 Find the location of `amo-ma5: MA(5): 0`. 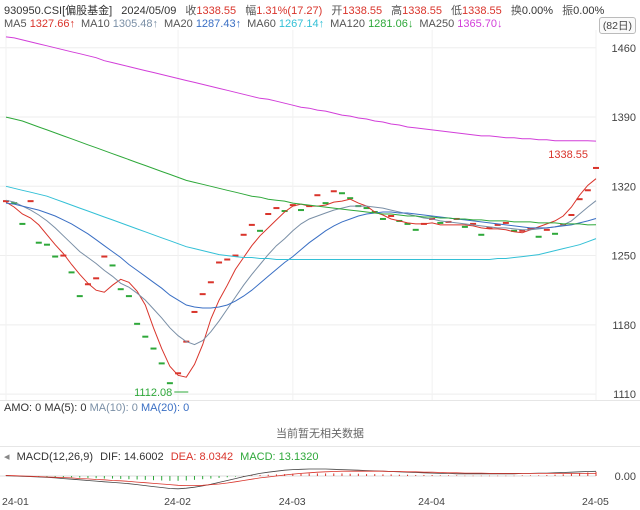

amo-ma5: MA(5): 0 is located at coordinates (65, 408).